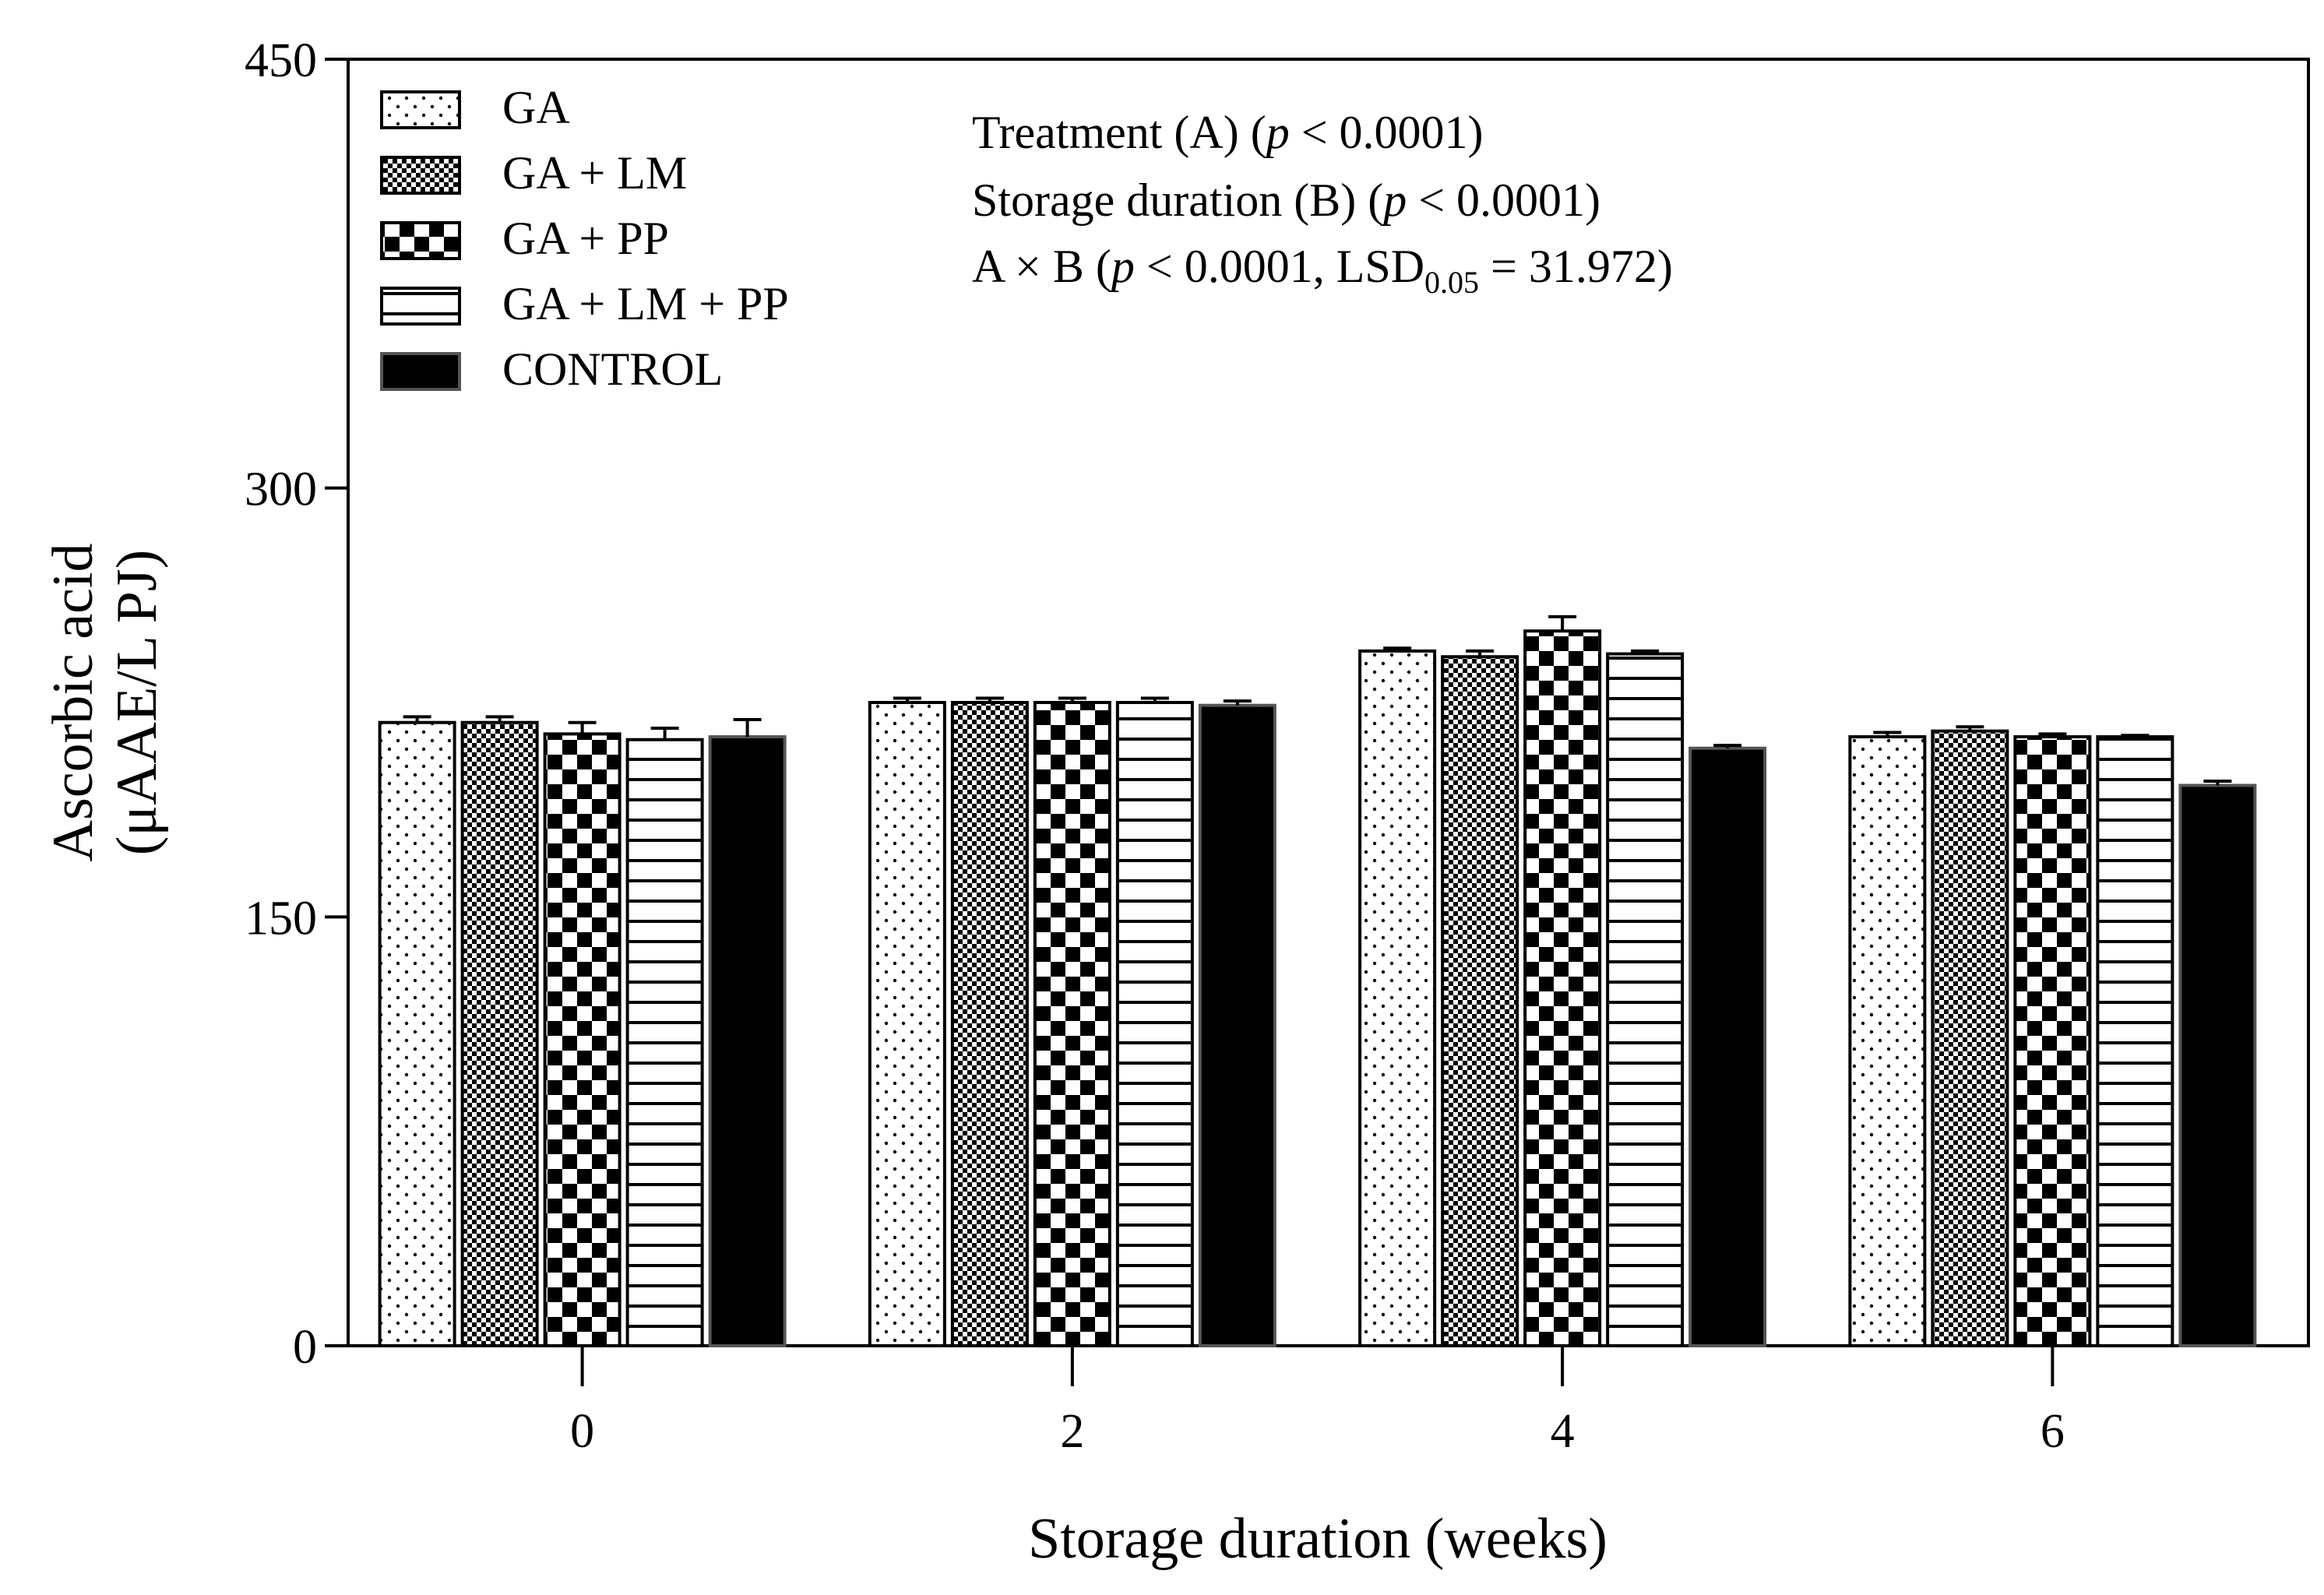 This screenshot has height=1595, width=2324. What do you see at coordinates (1563, 1432) in the screenshot?
I see `x-tick-label: 4` at bounding box center [1563, 1432].